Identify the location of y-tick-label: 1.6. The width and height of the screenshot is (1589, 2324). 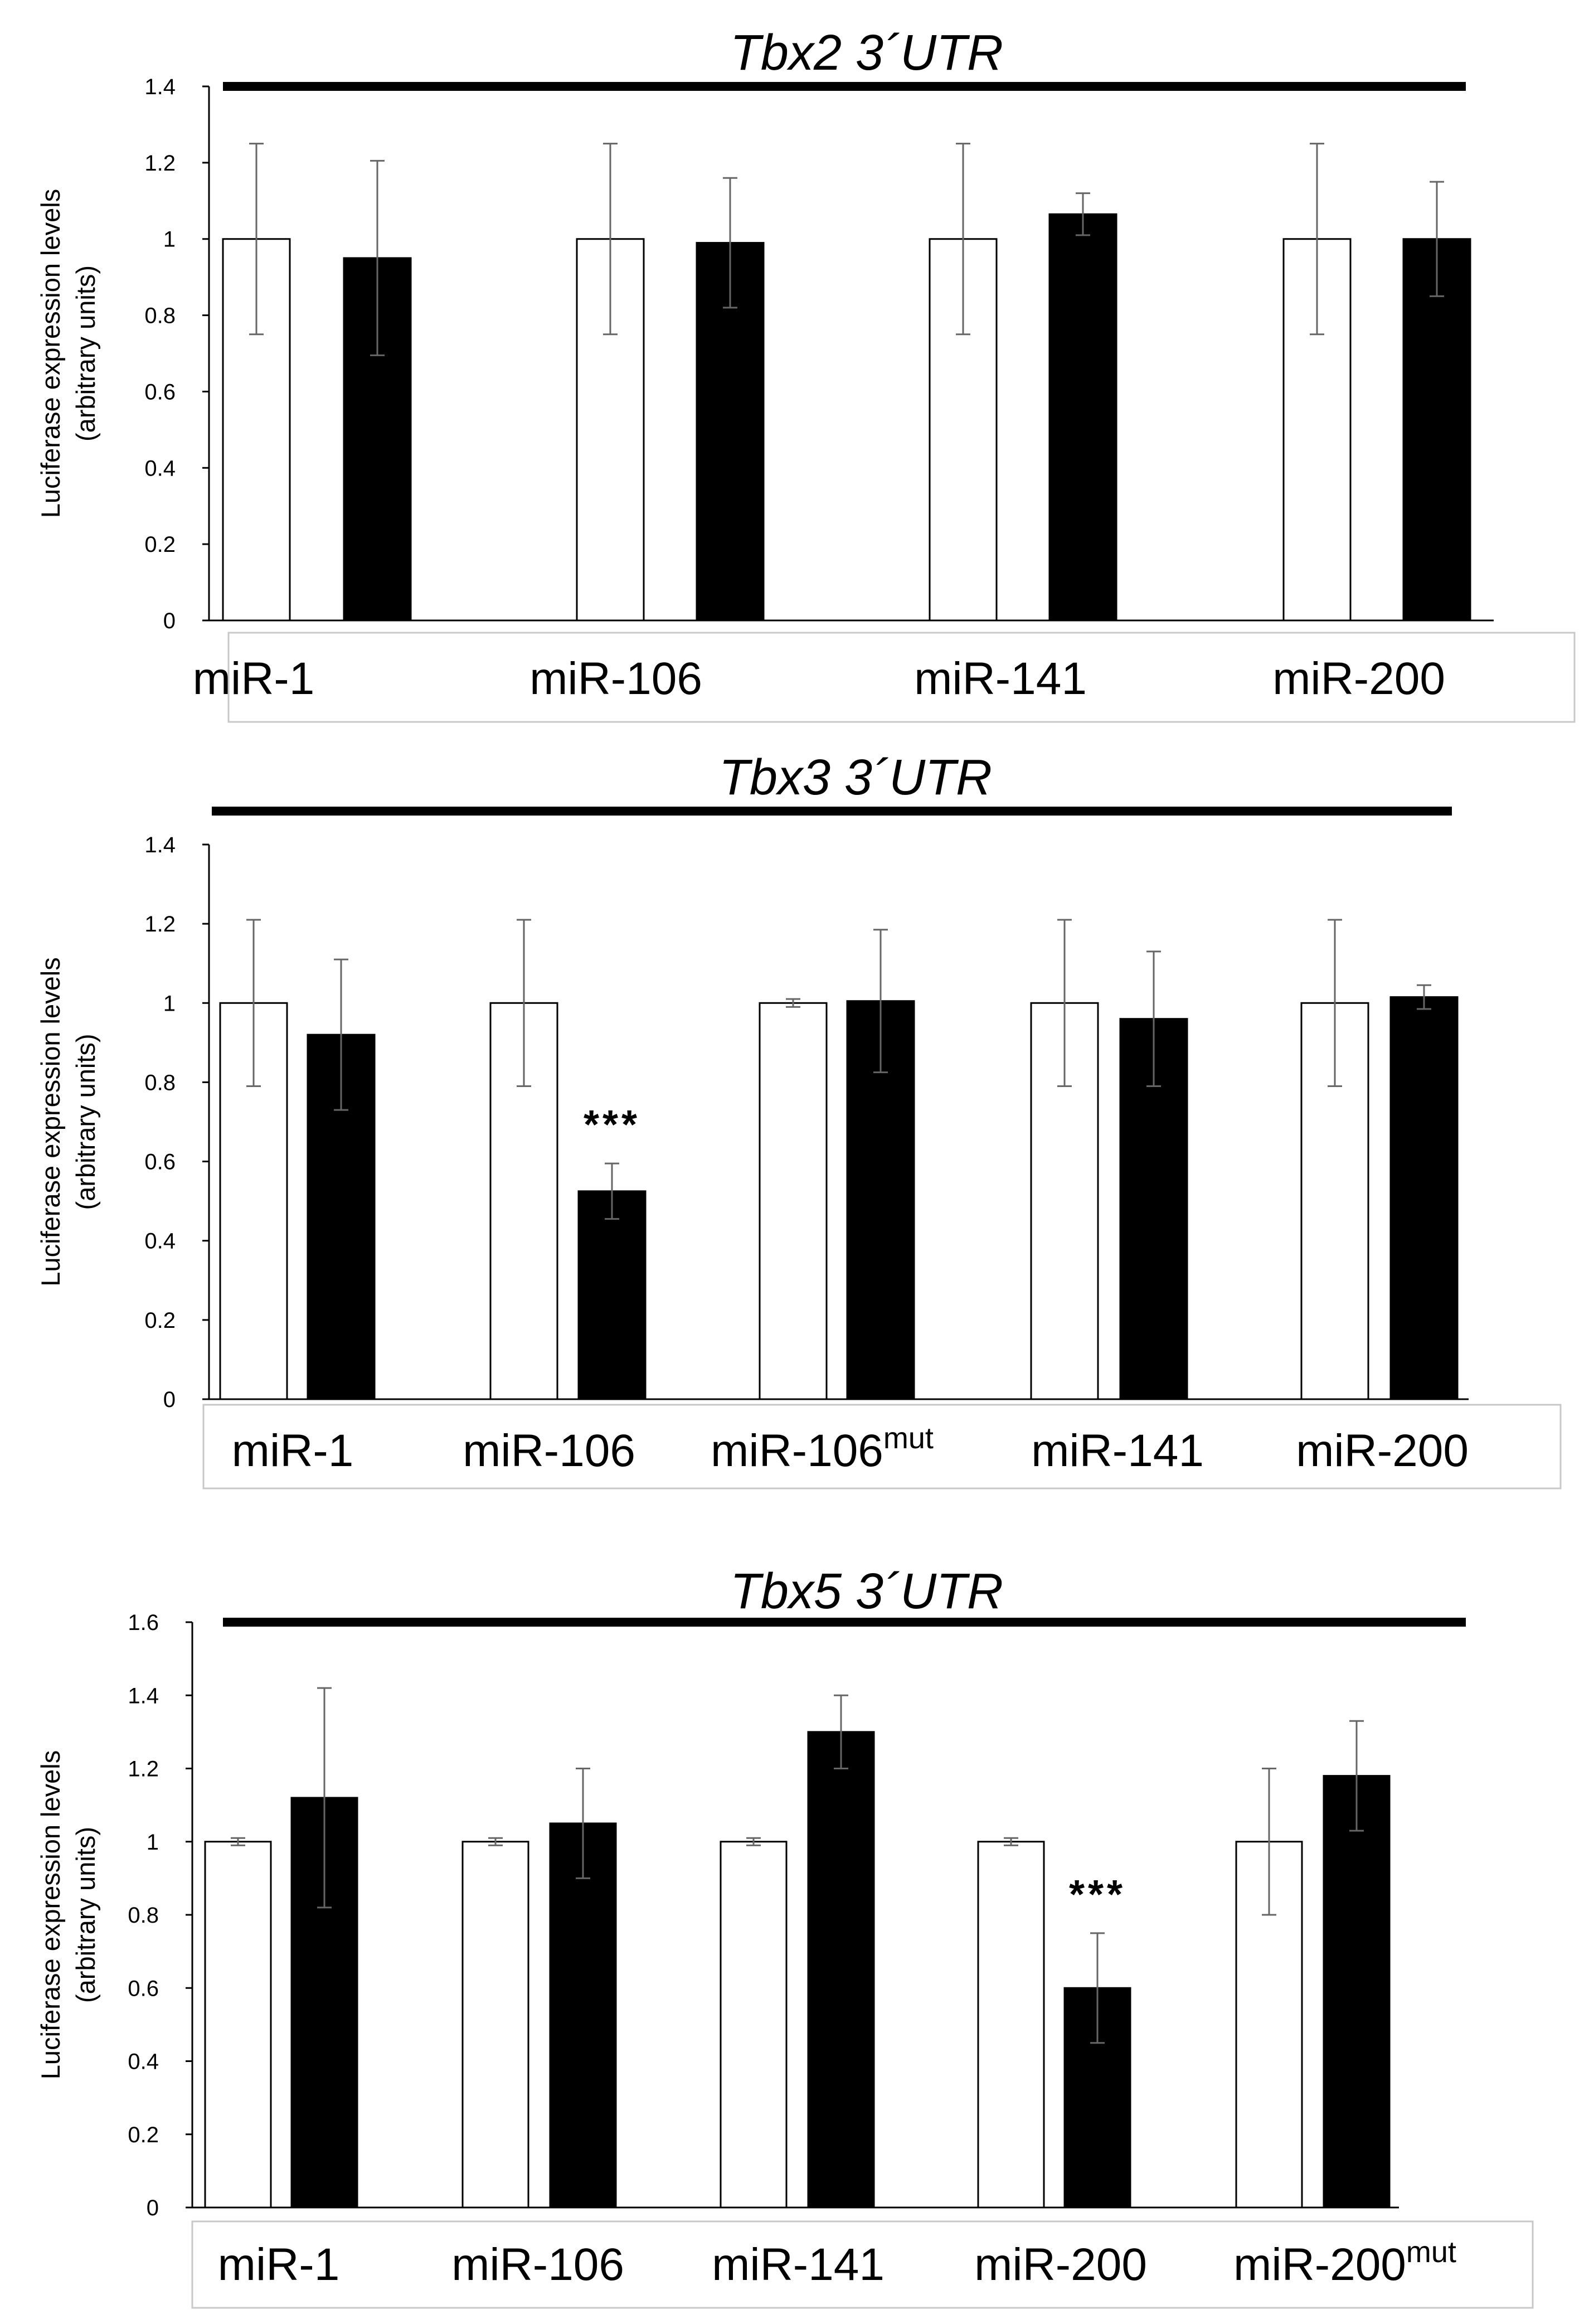
(143, 1622).